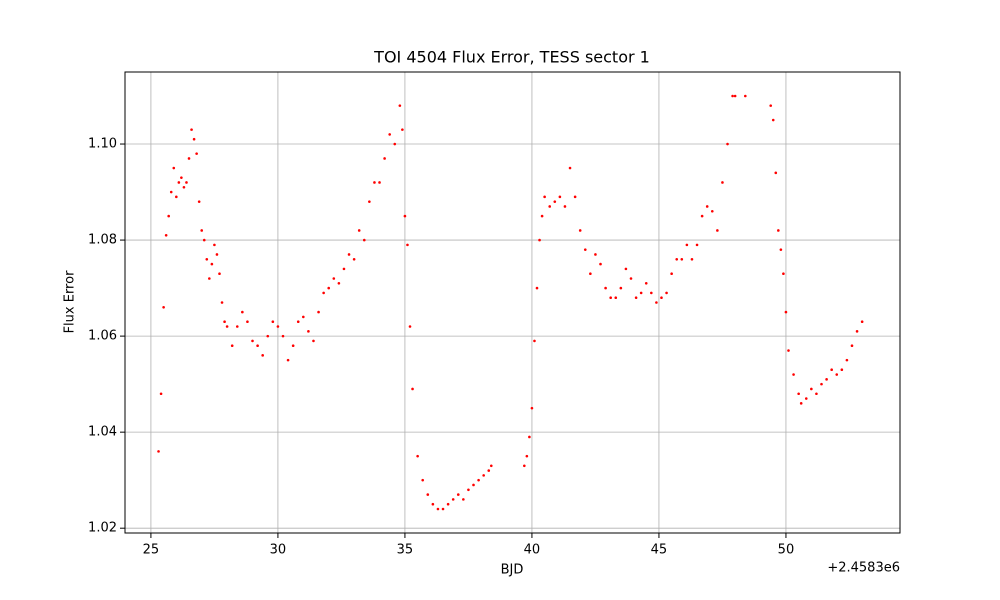 This screenshot has height=600, width=1000. Describe the element at coordinates (151, 550) in the screenshot. I see `x-tick-label: 25` at that location.